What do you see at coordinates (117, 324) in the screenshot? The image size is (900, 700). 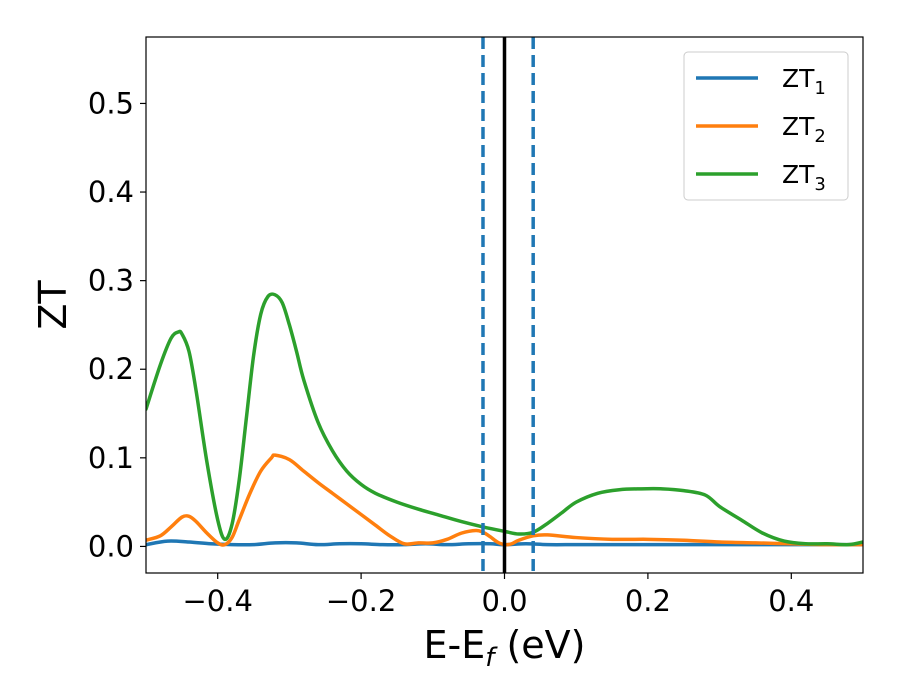 I see `y-axis: 0.0 0.1 0.2 0.3 0.4 0.5` at bounding box center [117, 324].